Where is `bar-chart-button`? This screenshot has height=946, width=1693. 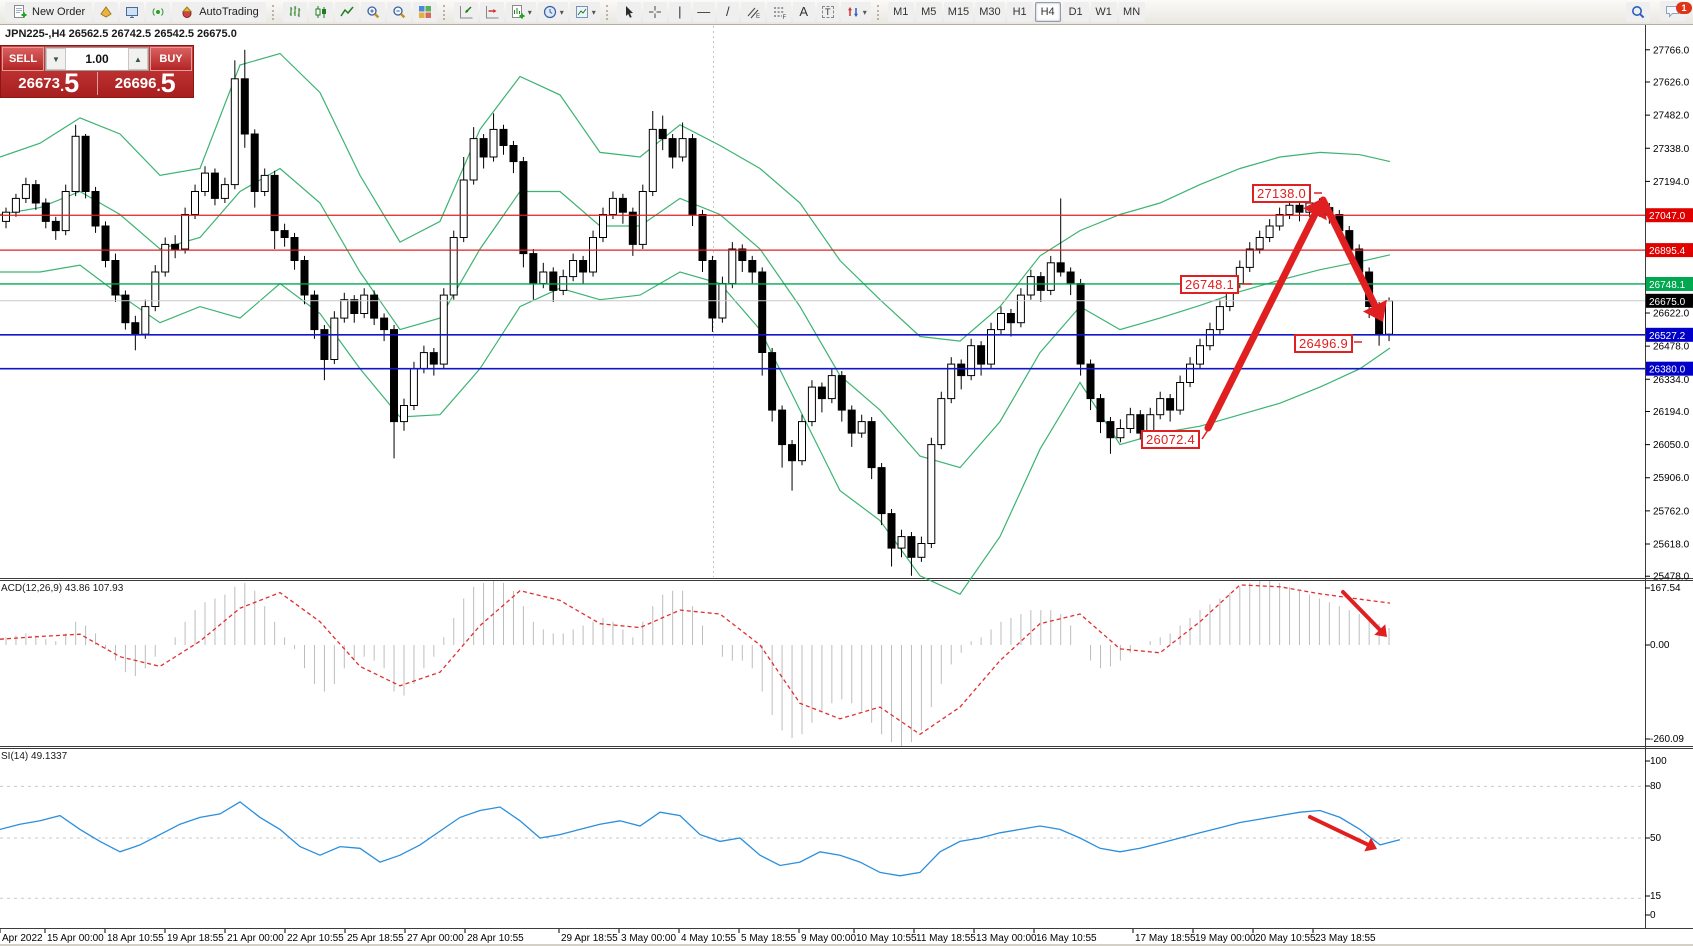 bar-chart-button is located at coordinates (294, 12).